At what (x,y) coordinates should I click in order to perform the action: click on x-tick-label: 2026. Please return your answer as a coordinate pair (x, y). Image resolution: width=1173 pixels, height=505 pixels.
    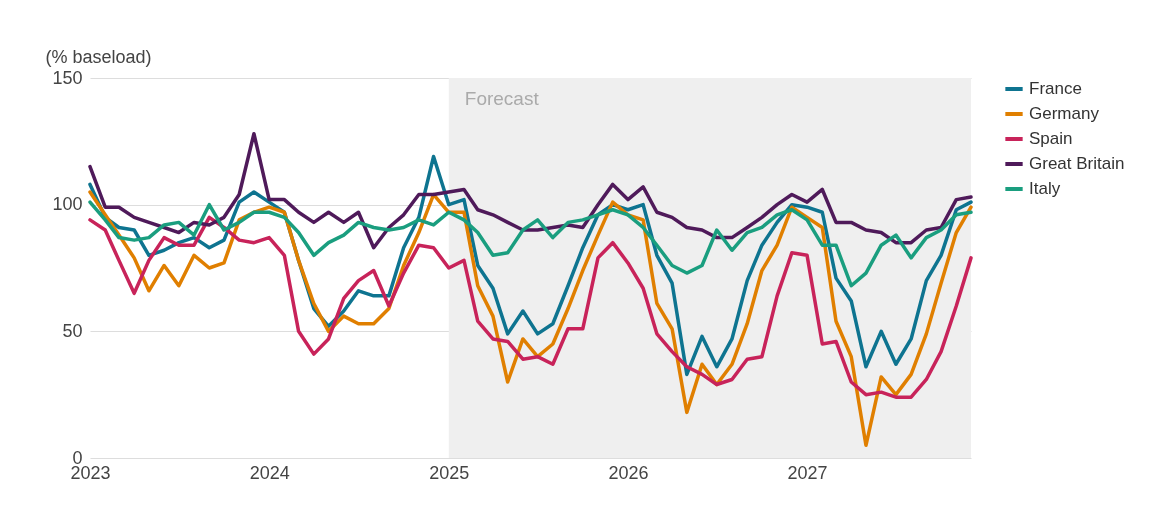
    Looking at the image, I should click on (628, 472).